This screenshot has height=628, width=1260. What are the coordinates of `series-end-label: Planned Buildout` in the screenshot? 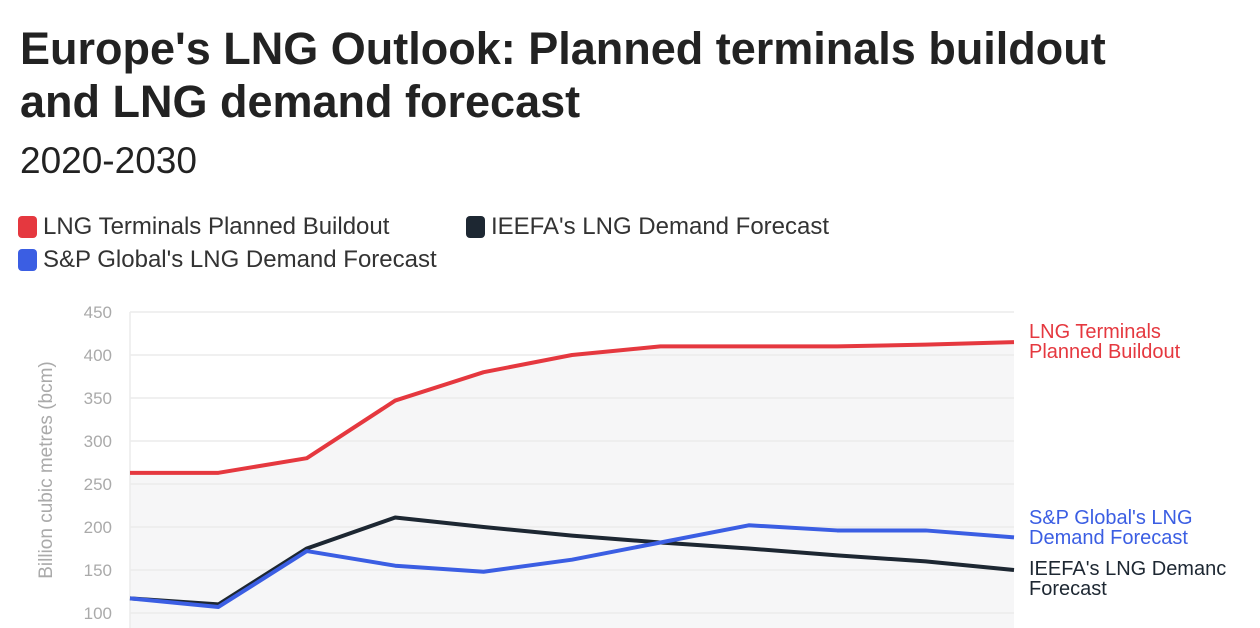 It's located at (1105, 352).